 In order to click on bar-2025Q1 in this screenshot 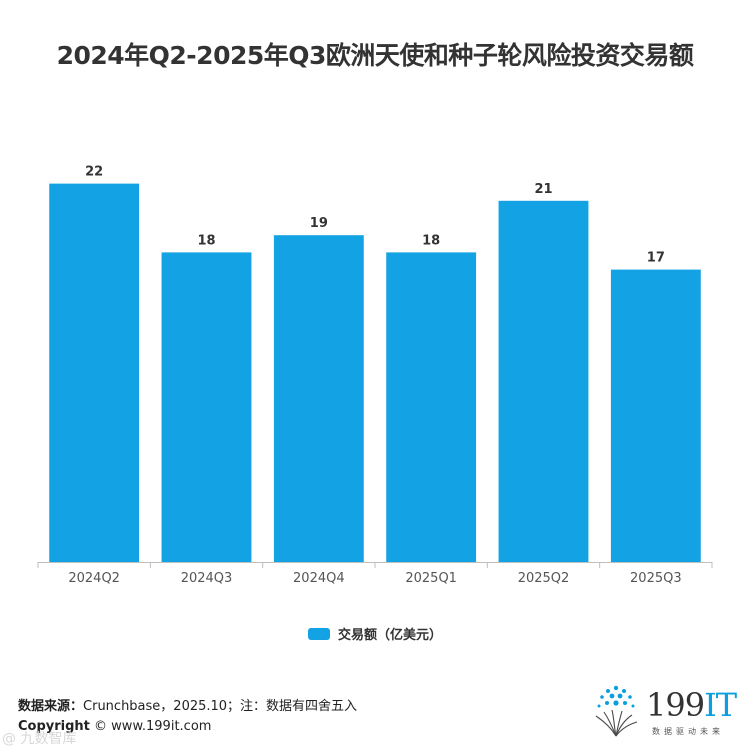, I will do `click(431, 407)`.